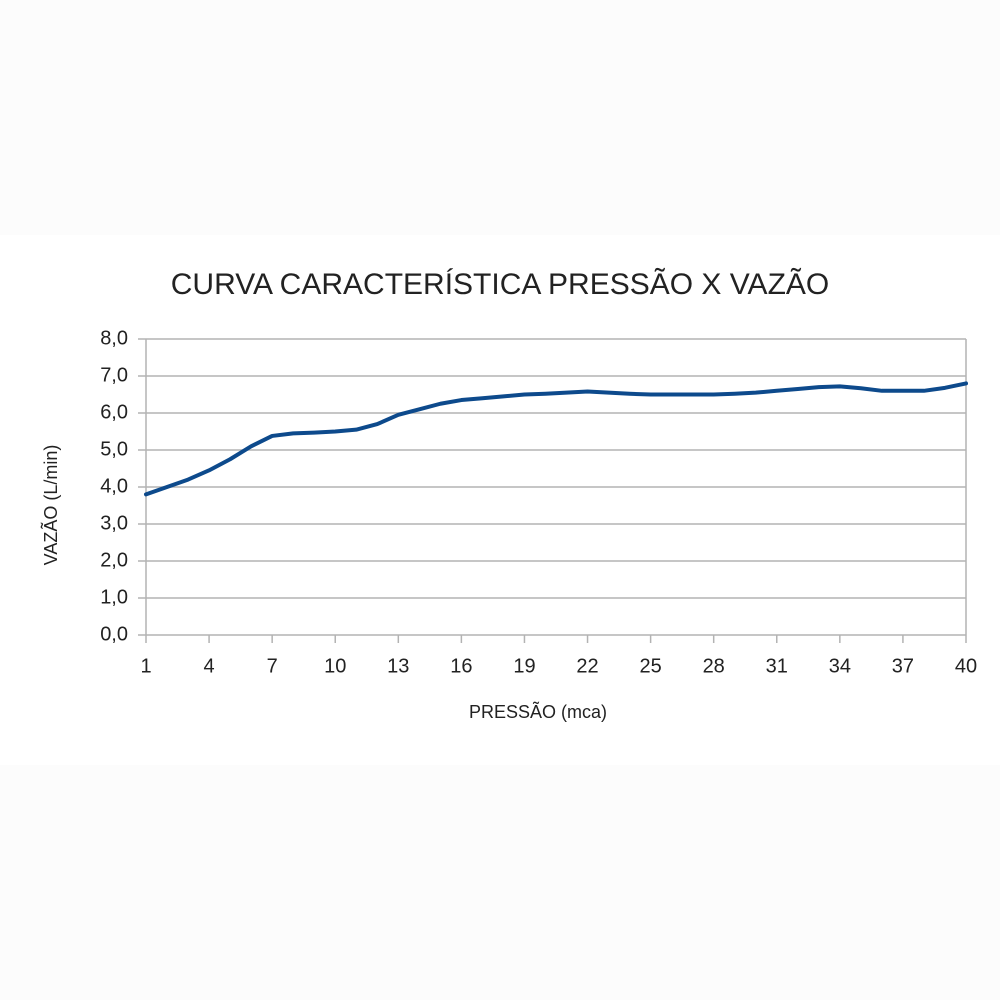  I want to click on y-tick-label: 2,0, so click(114, 560).